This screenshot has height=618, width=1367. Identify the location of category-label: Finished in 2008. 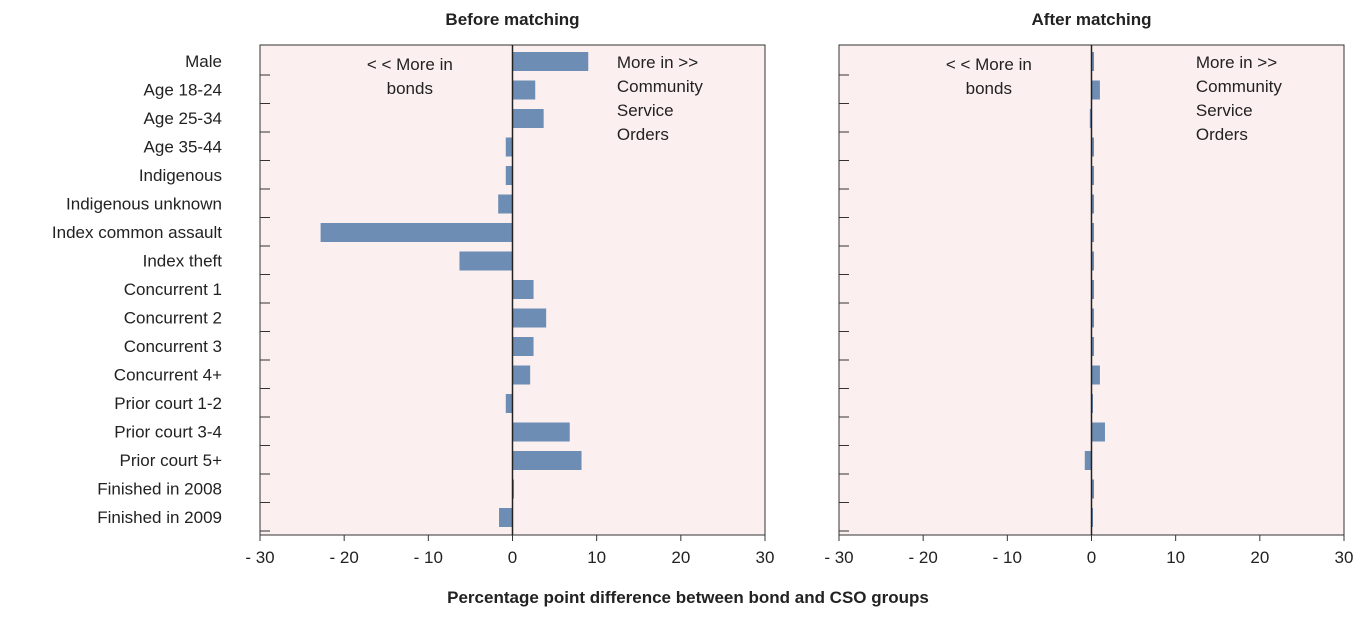
(159, 489).